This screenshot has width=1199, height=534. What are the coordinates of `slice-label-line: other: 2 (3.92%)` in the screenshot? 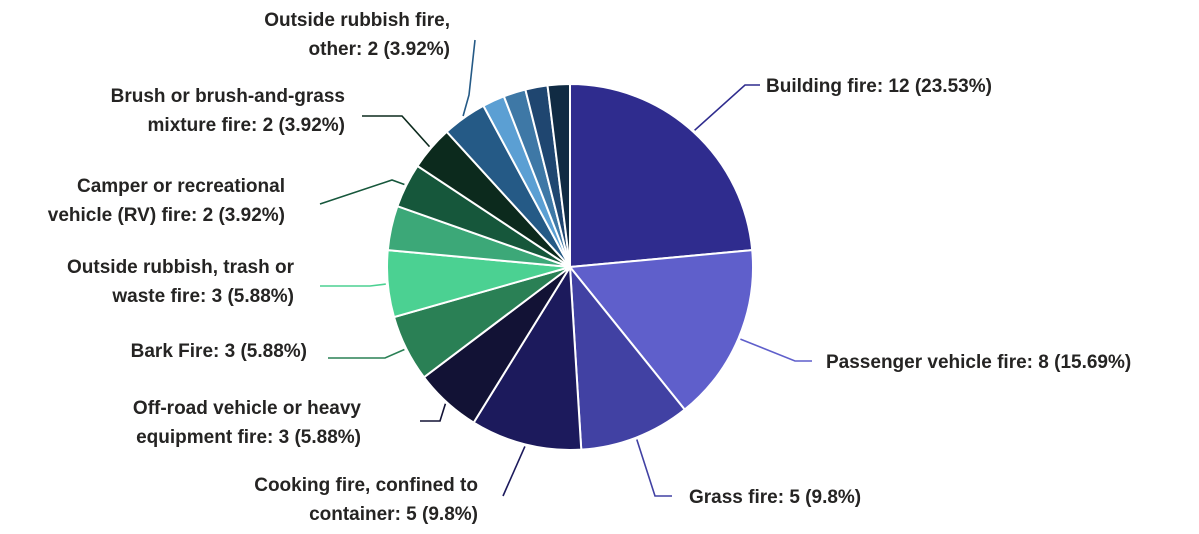 It's located at (379, 49).